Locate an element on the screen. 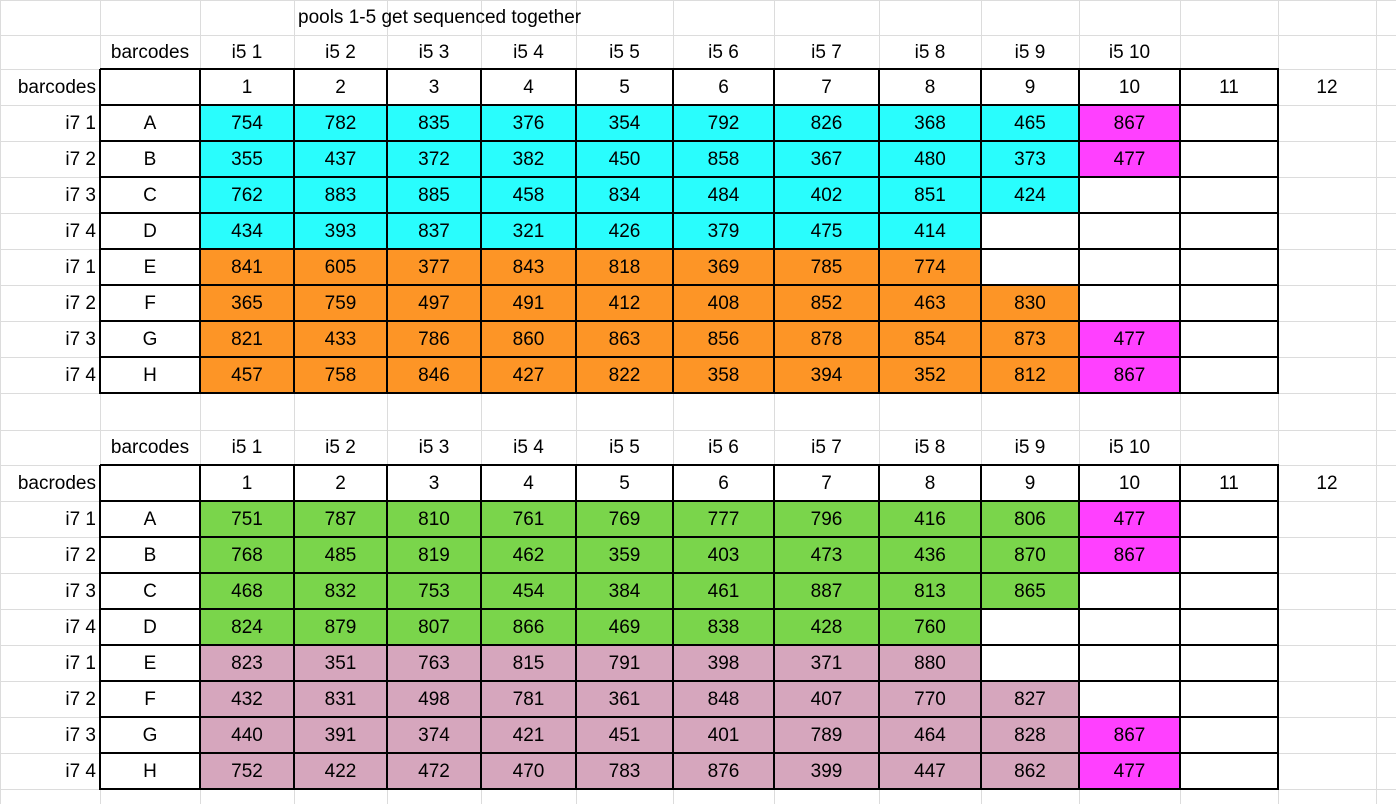  well-cell: 838 is located at coordinates (723, 627).